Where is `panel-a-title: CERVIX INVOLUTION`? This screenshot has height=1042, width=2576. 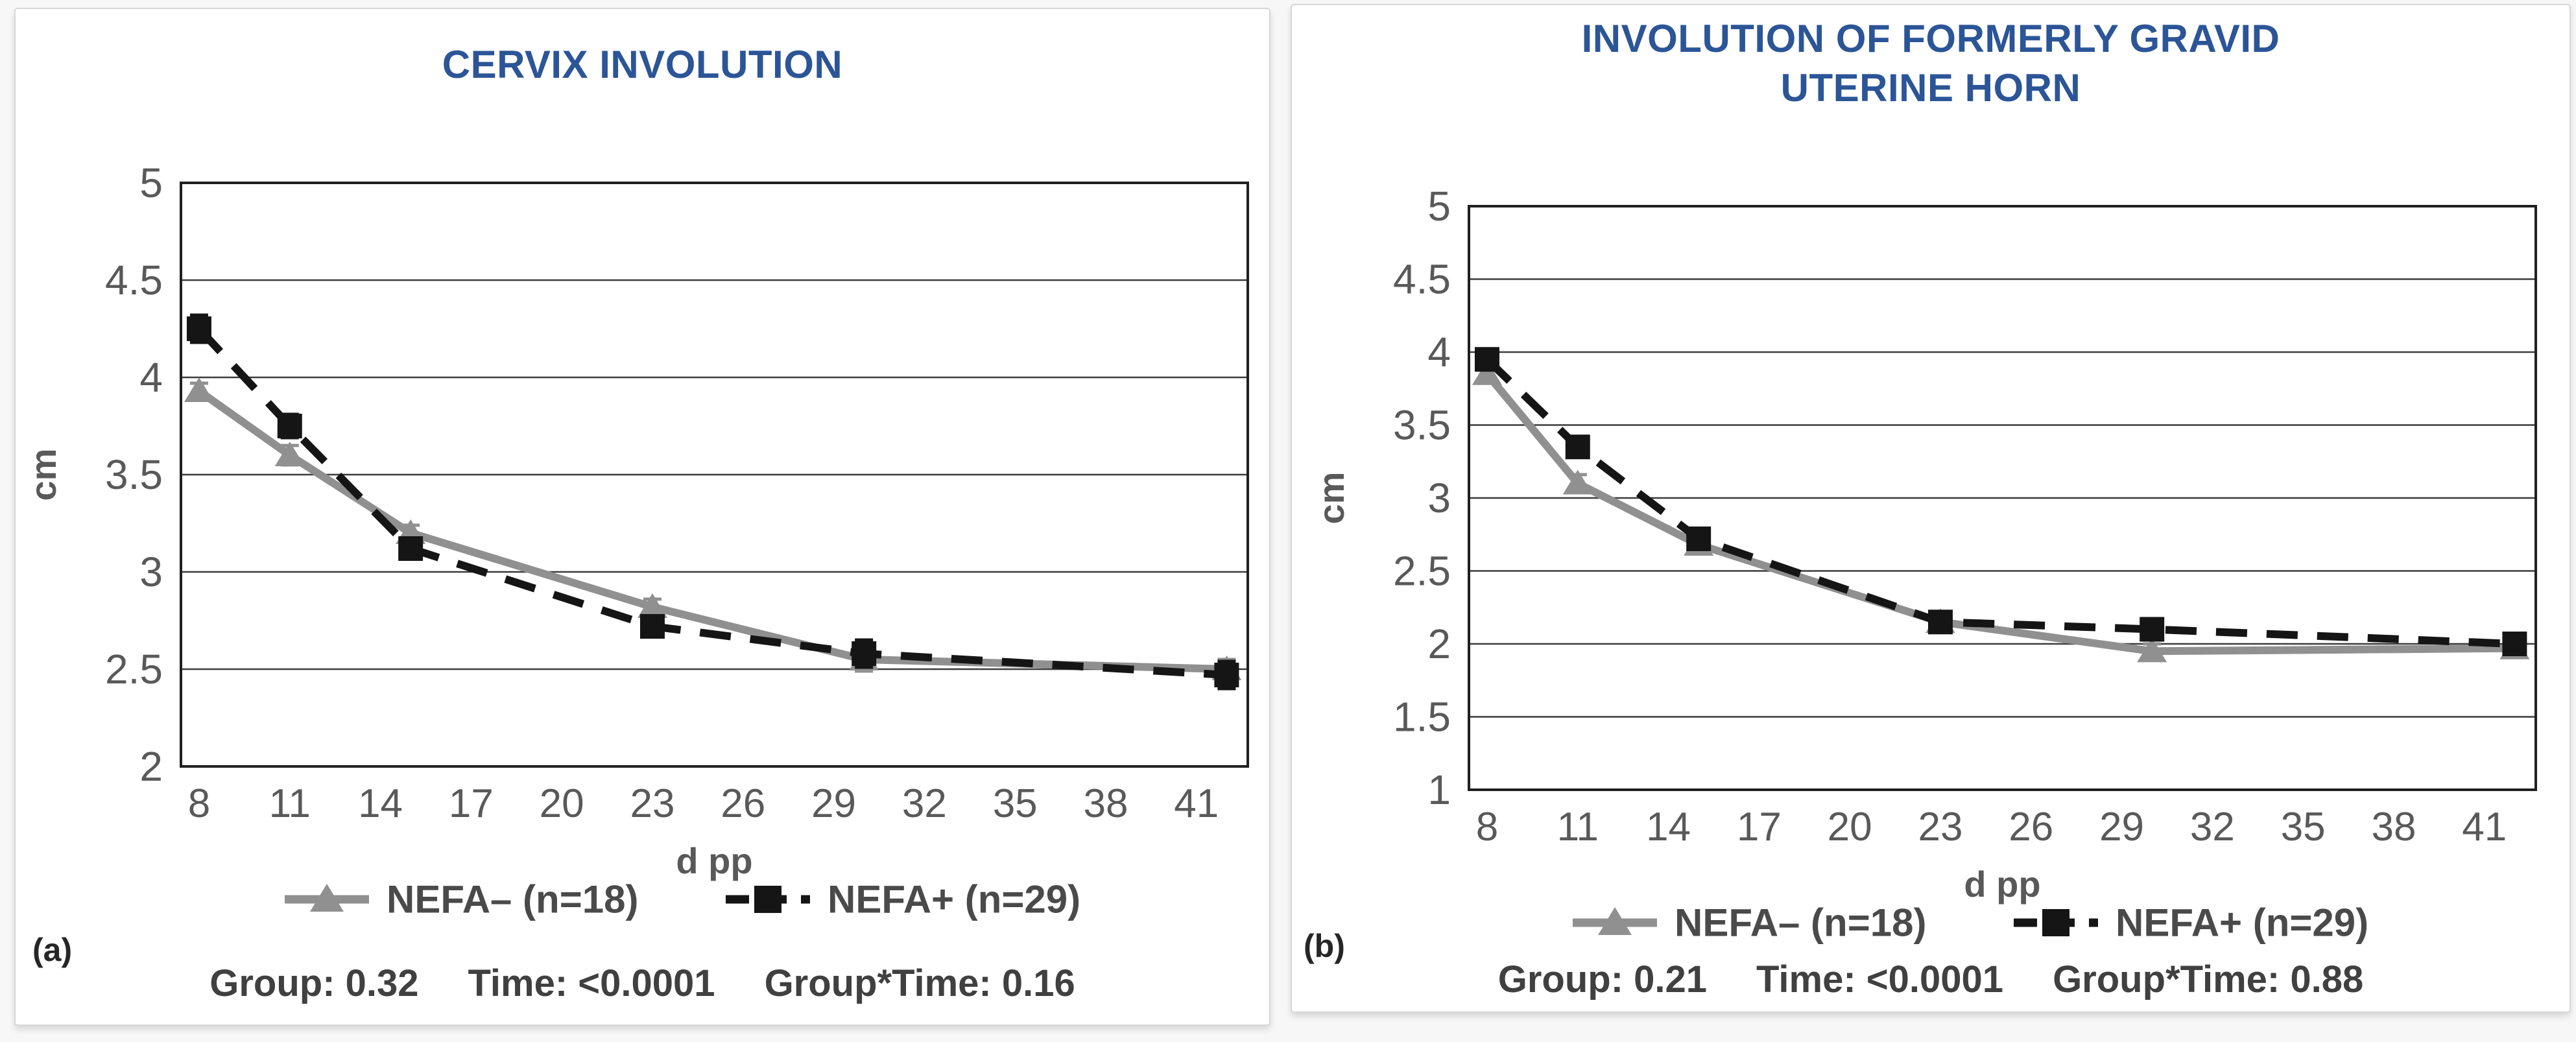 panel-a-title: CERVIX INVOLUTION is located at coordinates (642, 65).